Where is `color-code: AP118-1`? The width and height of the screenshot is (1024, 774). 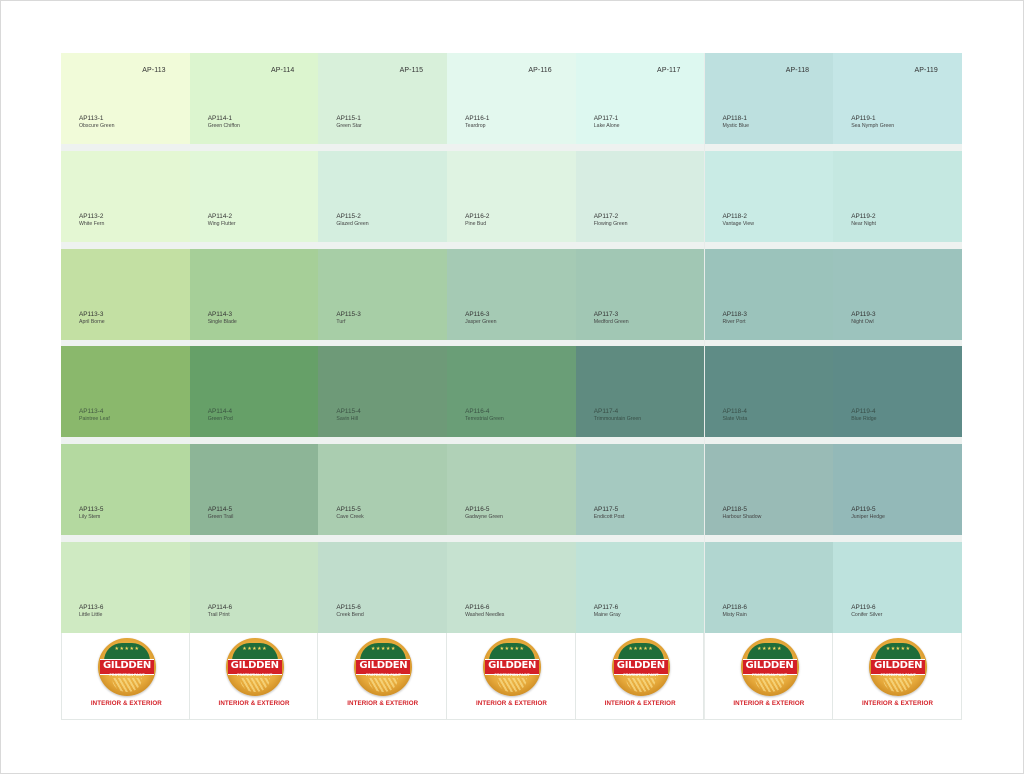
color-code: AP118-1 is located at coordinates (734, 118).